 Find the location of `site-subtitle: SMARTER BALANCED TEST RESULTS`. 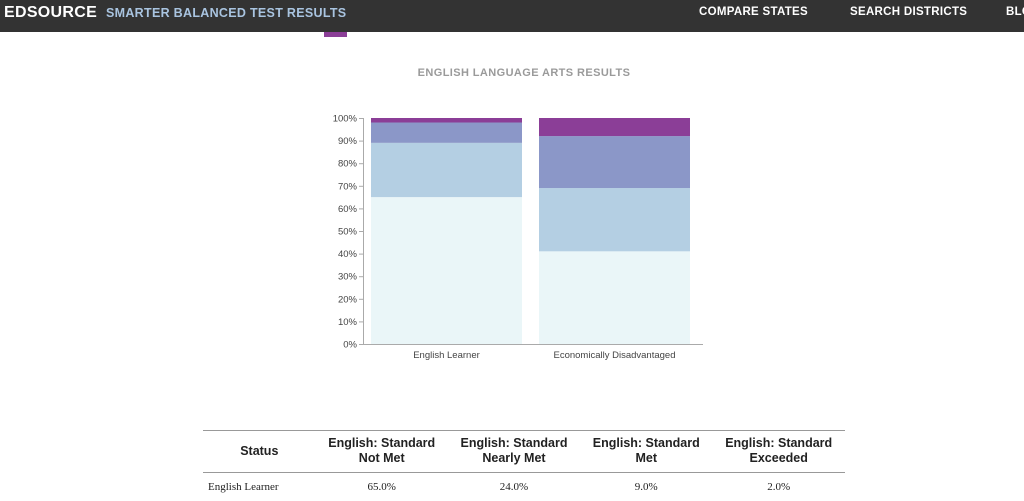

site-subtitle: SMARTER BALANCED TEST RESULTS is located at coordinates (226, 13).